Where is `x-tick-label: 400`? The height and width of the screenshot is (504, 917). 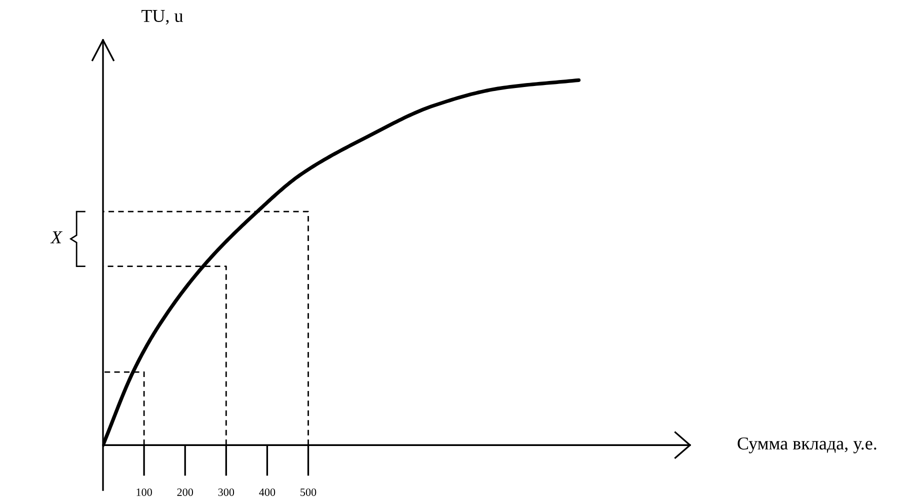 x-tick-label: 400 is located at coordinates (267, 492).